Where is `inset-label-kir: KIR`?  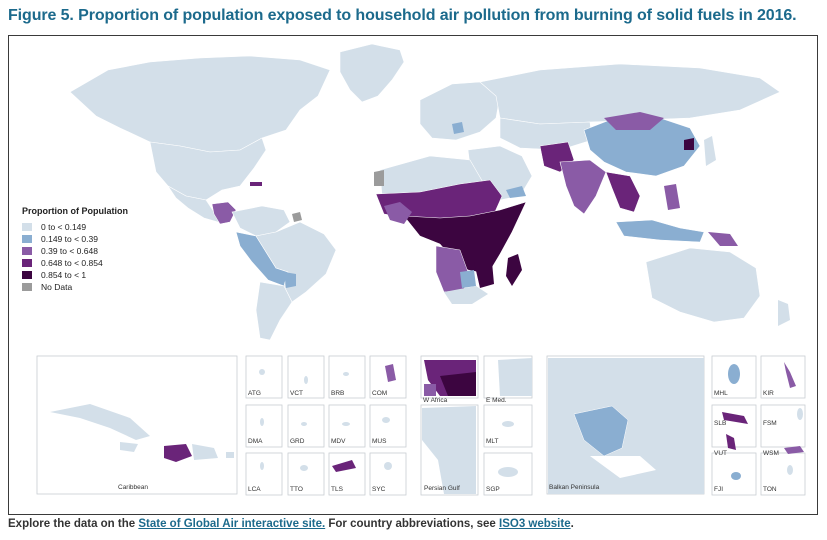
inset-label-kir: KIR is located at coordinates (768, 393).